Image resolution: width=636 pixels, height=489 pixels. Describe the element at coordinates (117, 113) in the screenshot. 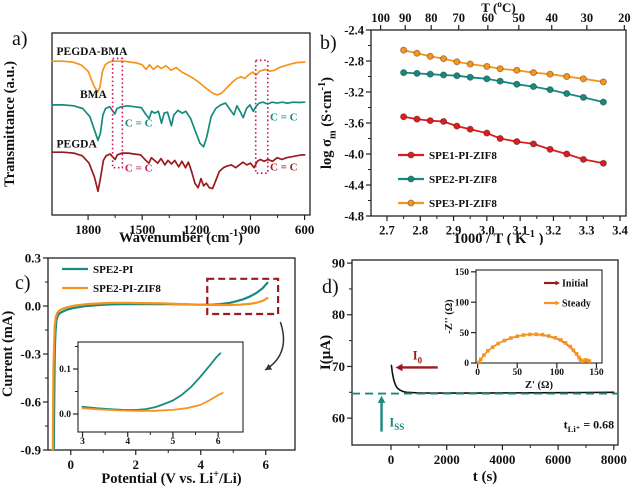

I see `cc-band-box-left` at that location.